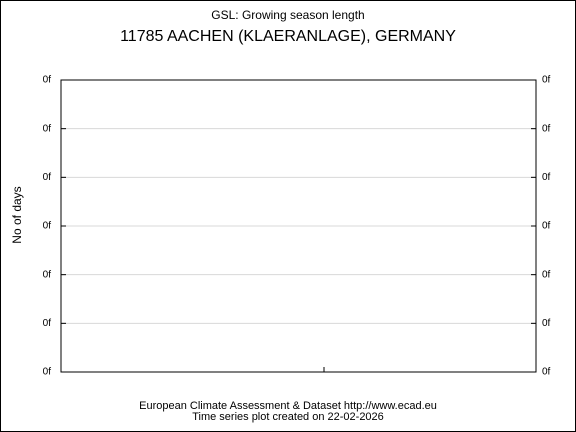 This screenshot has width=576, height=432. I want to click on chart-subtitle: 11785 AACHEN (KLAERANLAGE), GERMANY, so click(288, 36).